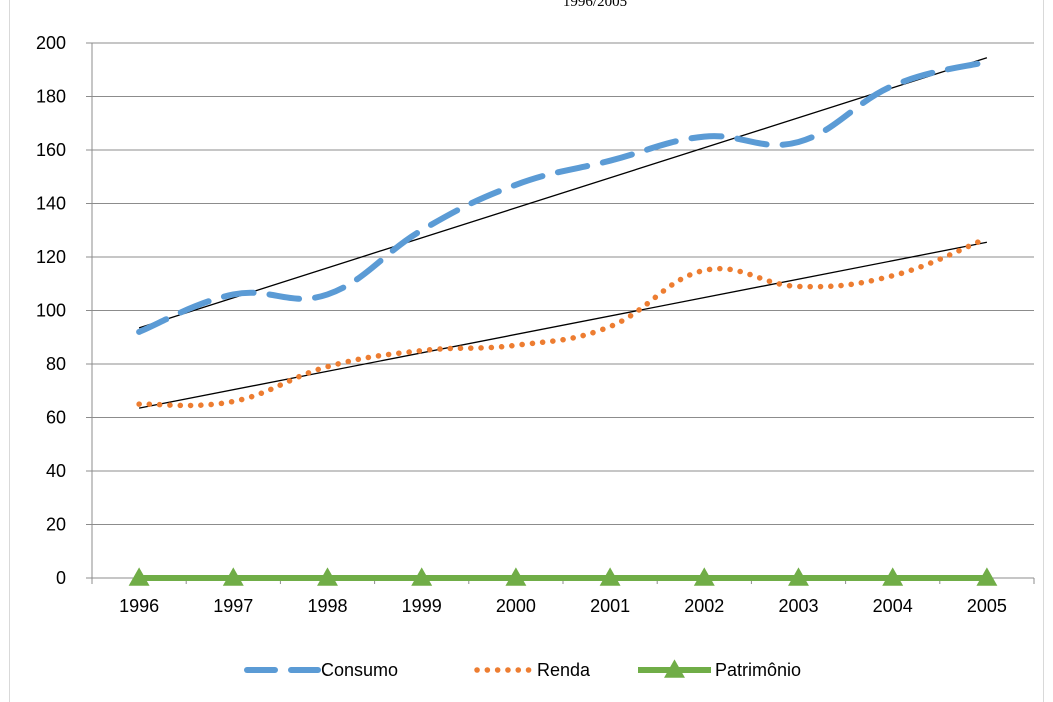 The width and height of the screenshot is (1053, 702). What do you see at coordinates (233, 606) in the screenshot?
I see `x-tick-label: 1997` at bounding box center [233, 606].